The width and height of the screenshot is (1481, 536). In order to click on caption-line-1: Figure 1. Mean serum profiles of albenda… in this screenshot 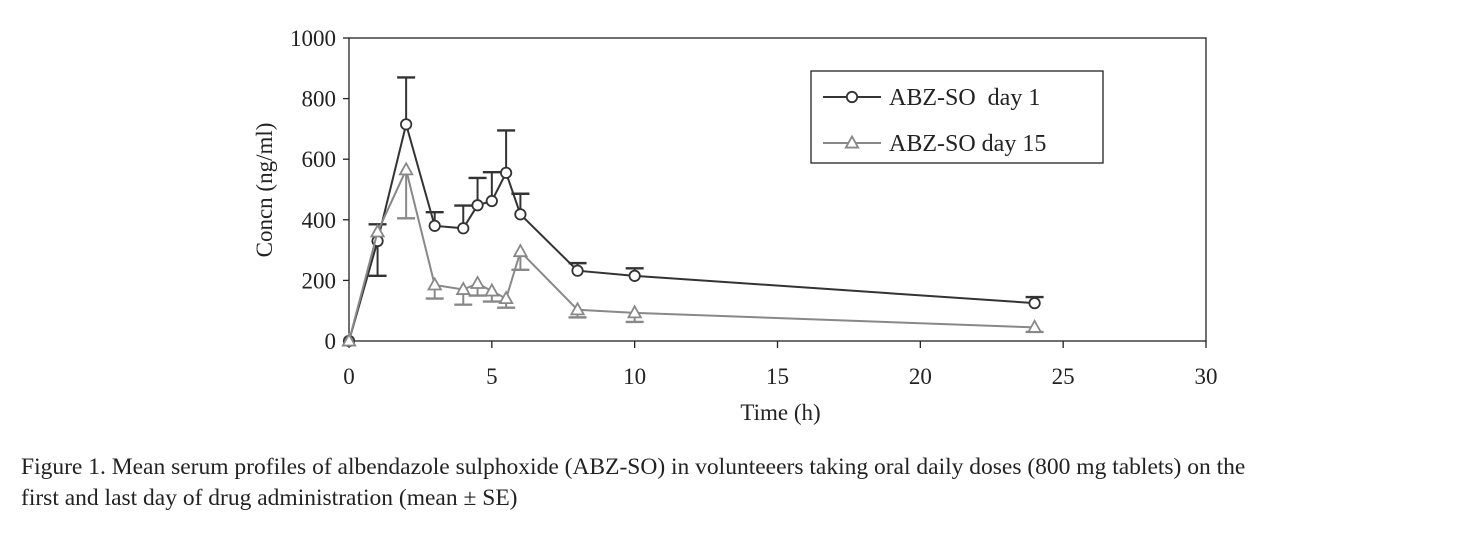, I will do `click(633, 467)`.